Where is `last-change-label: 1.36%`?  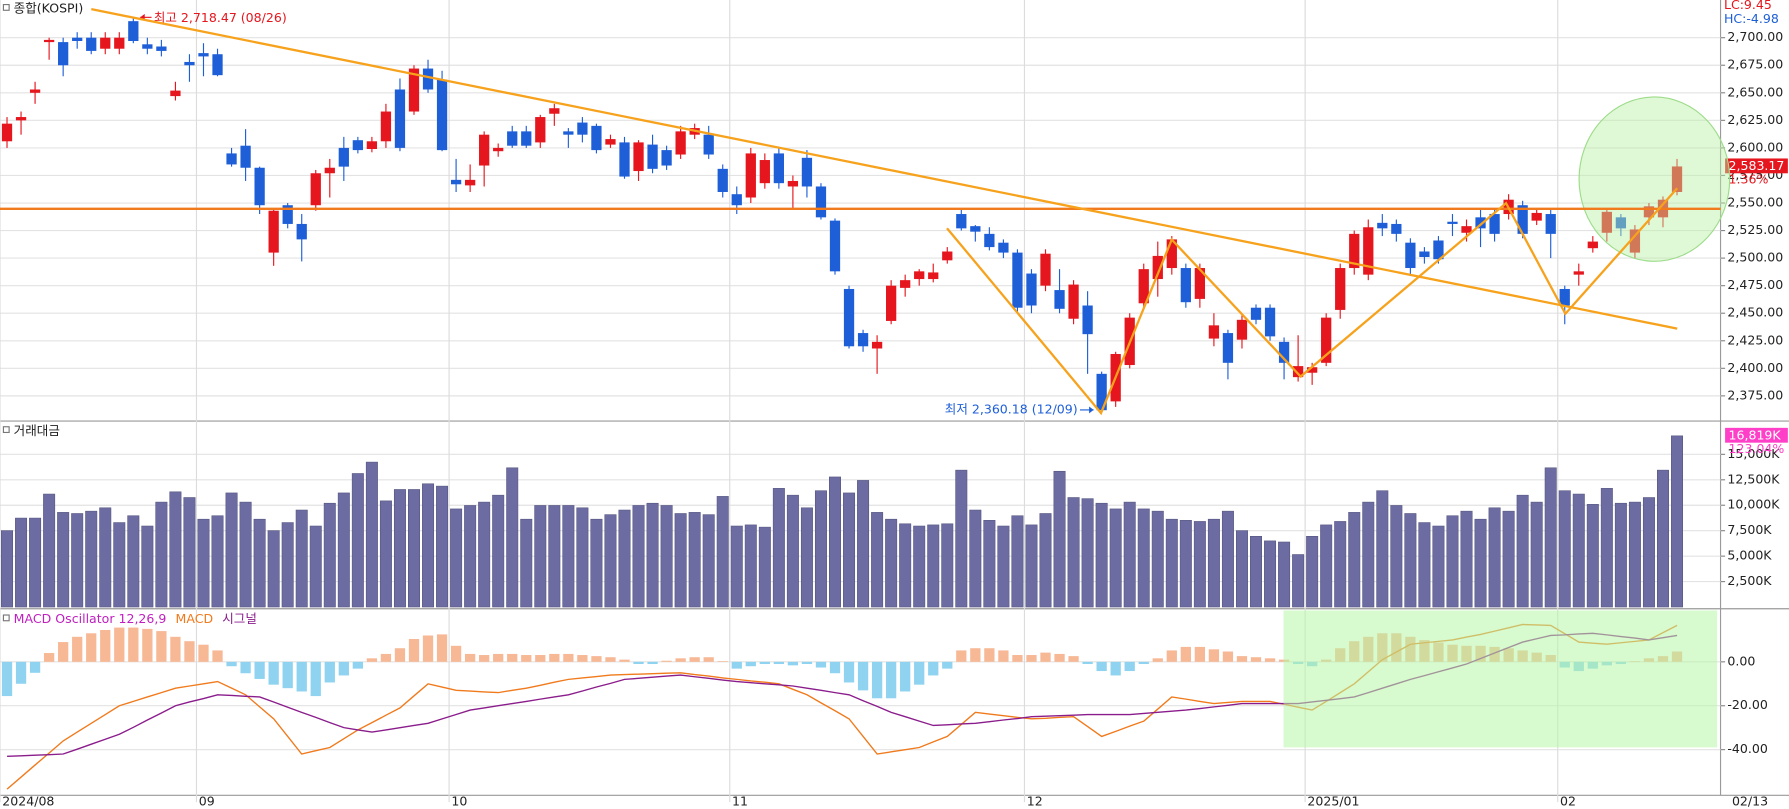
last-change-label: 1.36% is located at coordinates (1749, 179).